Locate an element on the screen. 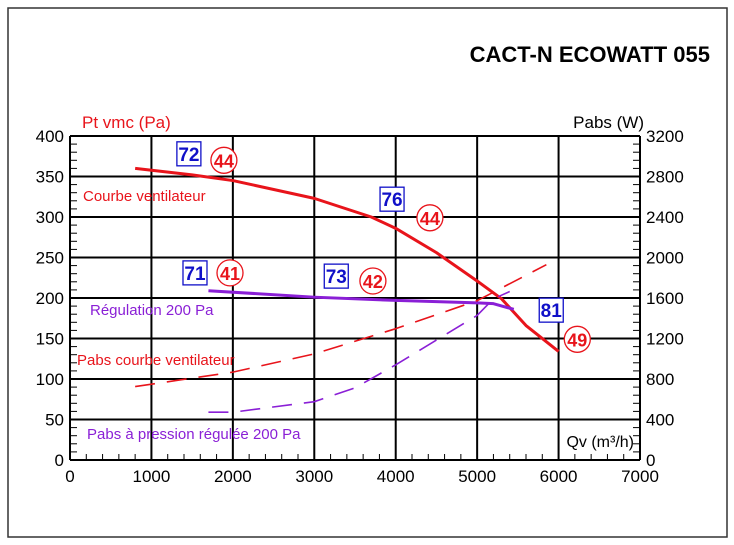 The image size is (734, 545). annotation-box-value: 72 is located at coordinates (188, 155).